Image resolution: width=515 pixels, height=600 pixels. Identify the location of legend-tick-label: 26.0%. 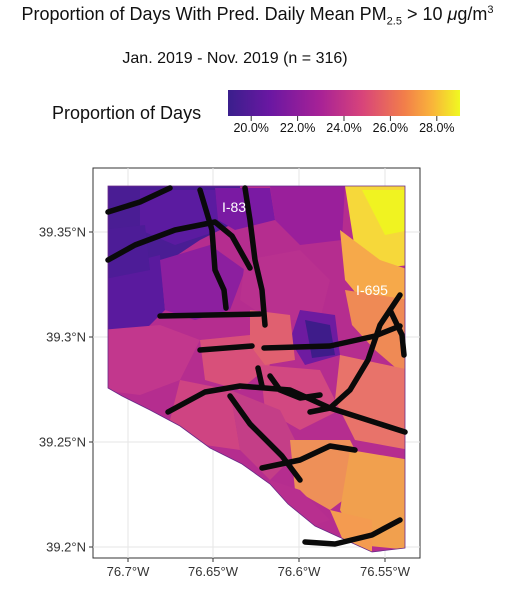
(390, 128).